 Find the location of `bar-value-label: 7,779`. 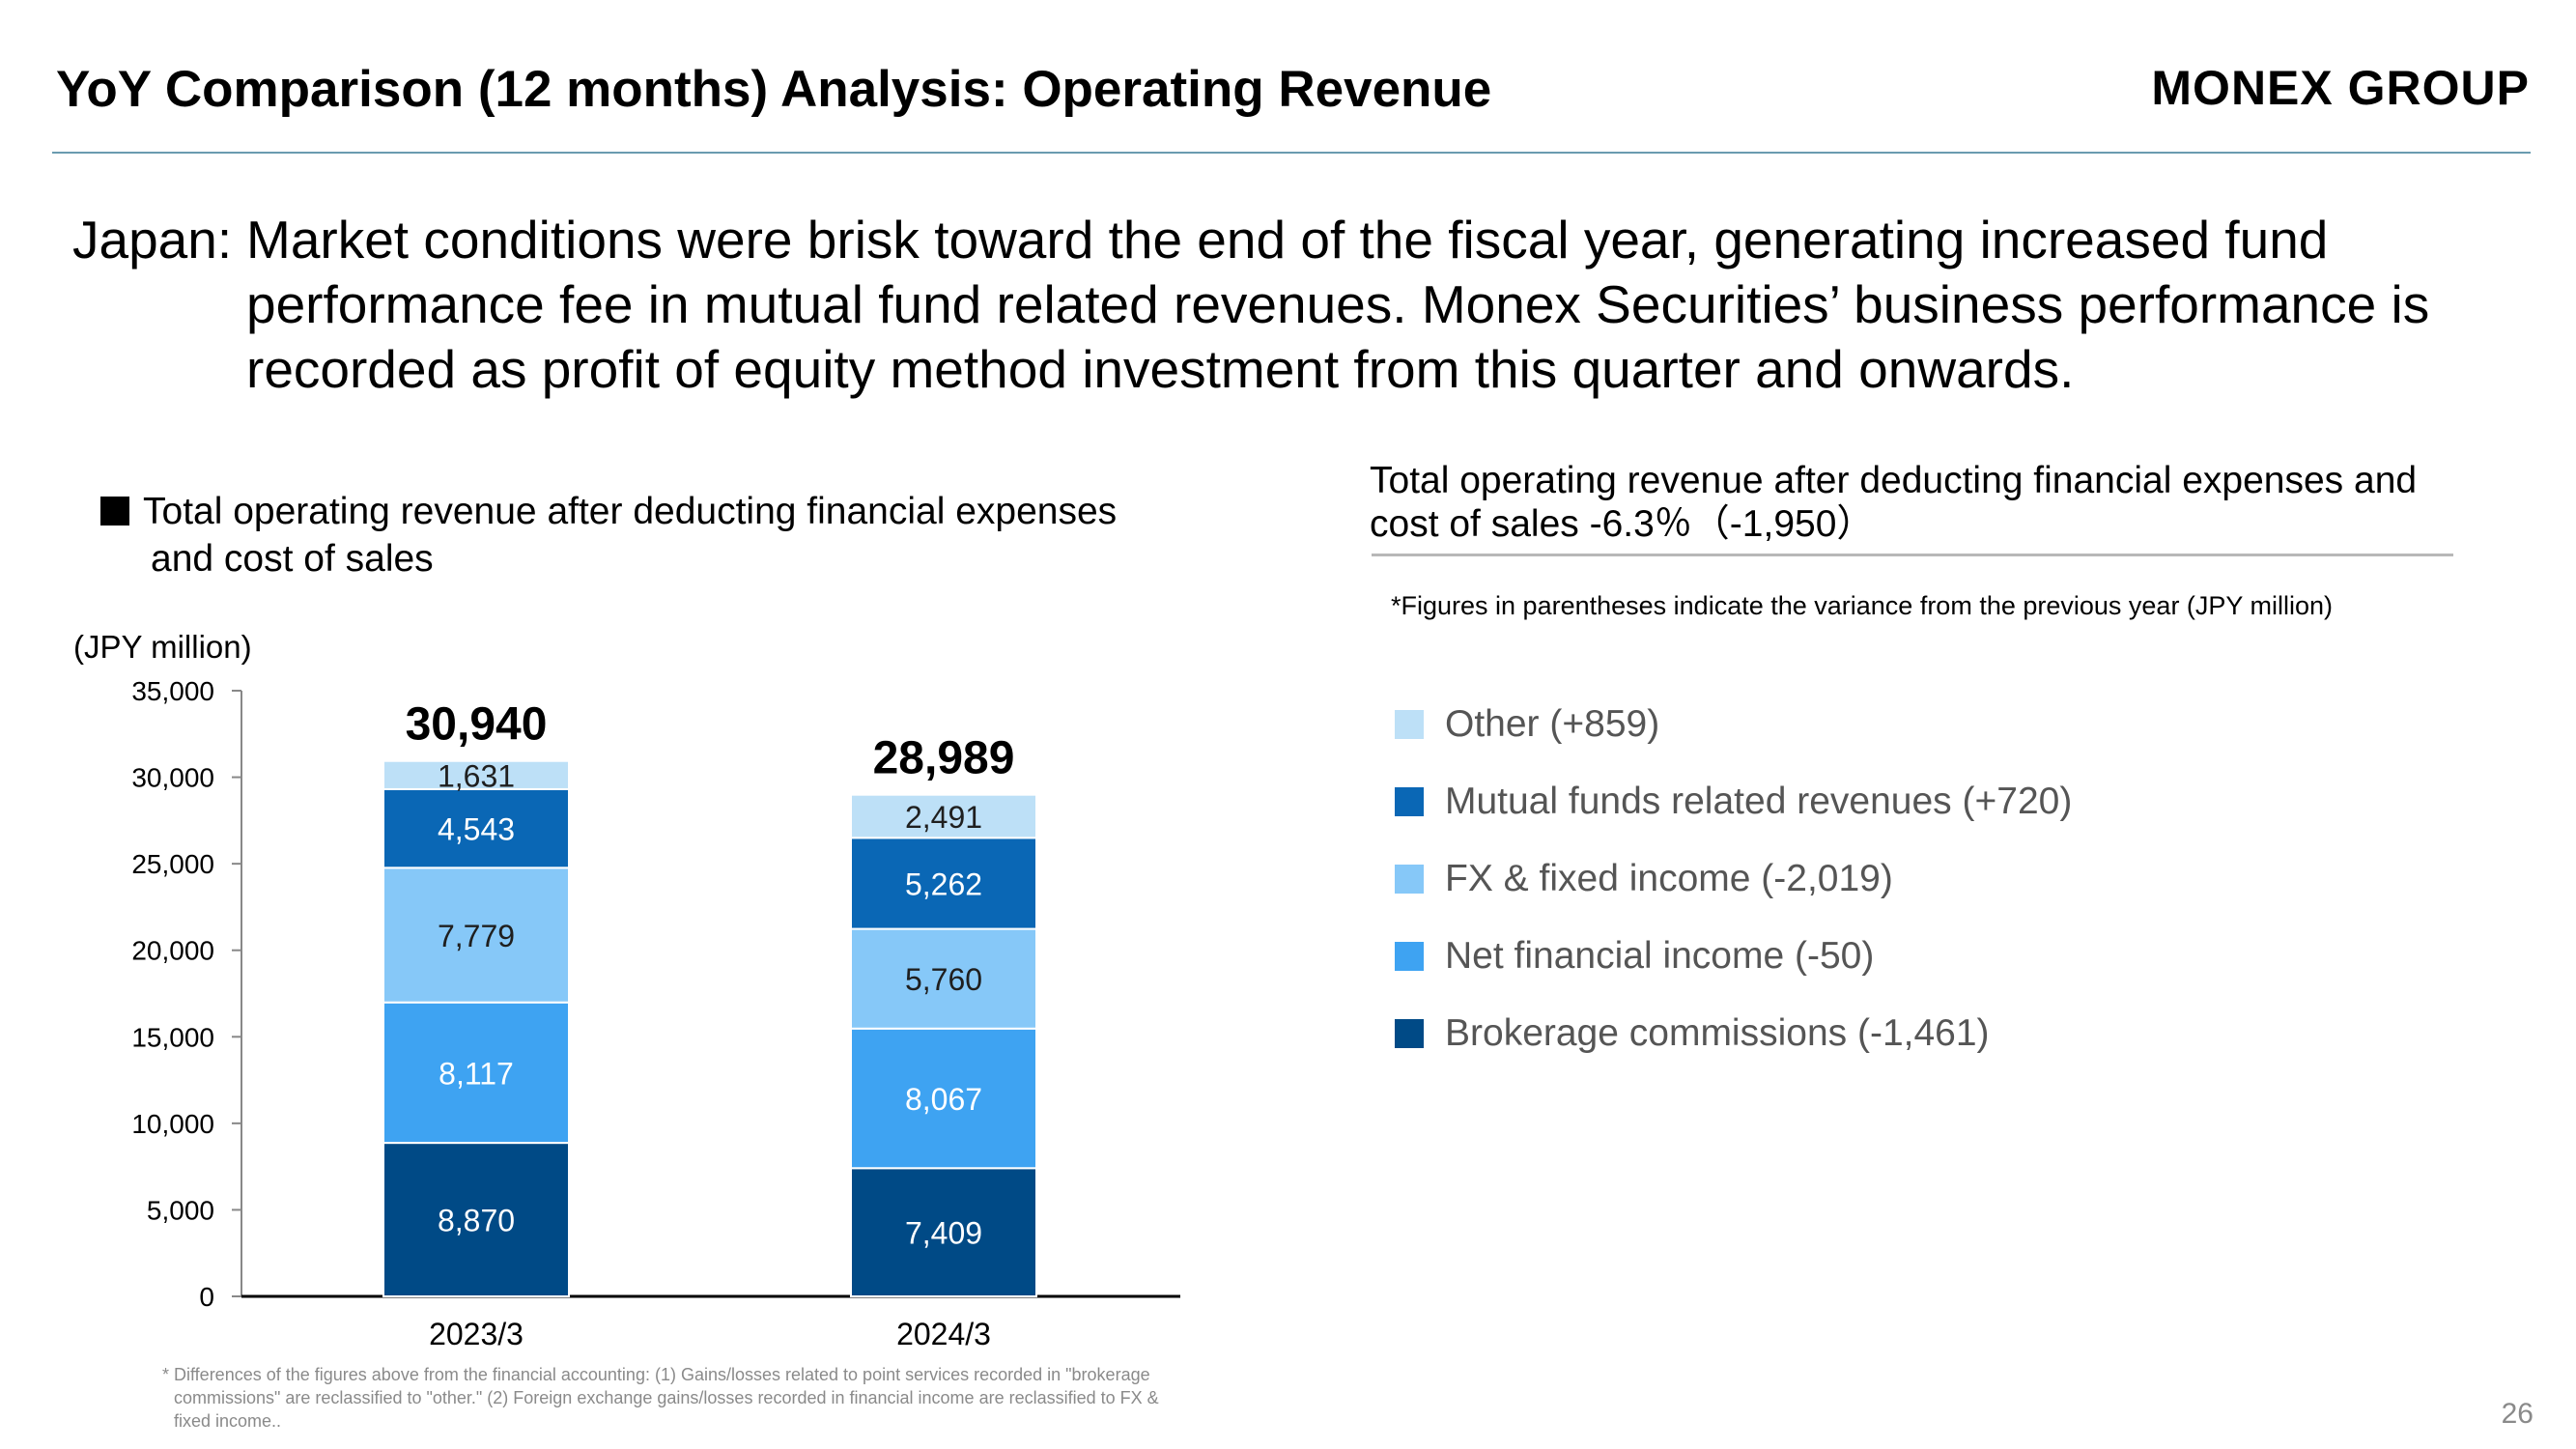

bar-value-label: 7,779 is located at coordinates (476, 936).